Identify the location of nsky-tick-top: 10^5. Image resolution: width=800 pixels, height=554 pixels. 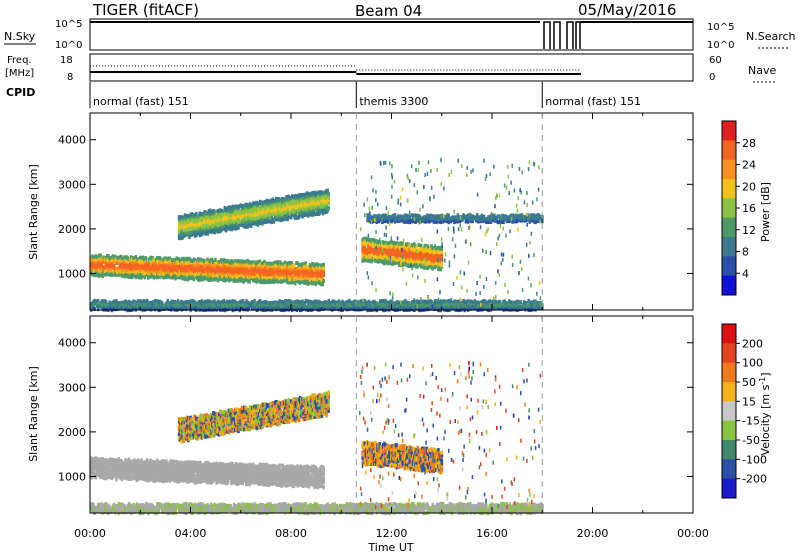
(68, 24).